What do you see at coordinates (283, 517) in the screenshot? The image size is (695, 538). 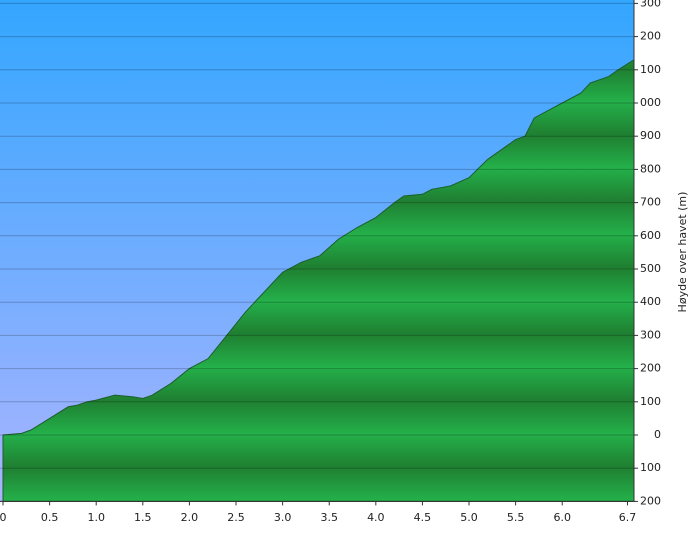 I see `x-tick-label: 3.0` at bounding box center [283, 517].